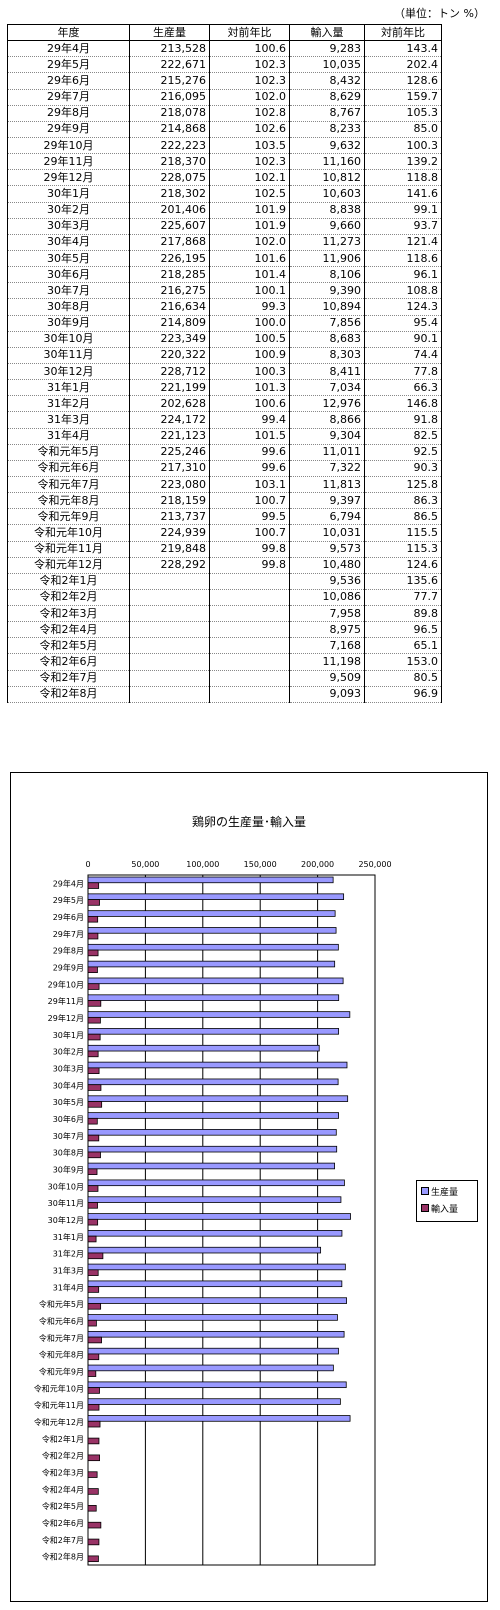  What do you see at coordinates (224, 339) in the screenshot?
I see `table-row: 30年10月 223,349 100.5 8,683 90.1` at bounding box center [224, 339].